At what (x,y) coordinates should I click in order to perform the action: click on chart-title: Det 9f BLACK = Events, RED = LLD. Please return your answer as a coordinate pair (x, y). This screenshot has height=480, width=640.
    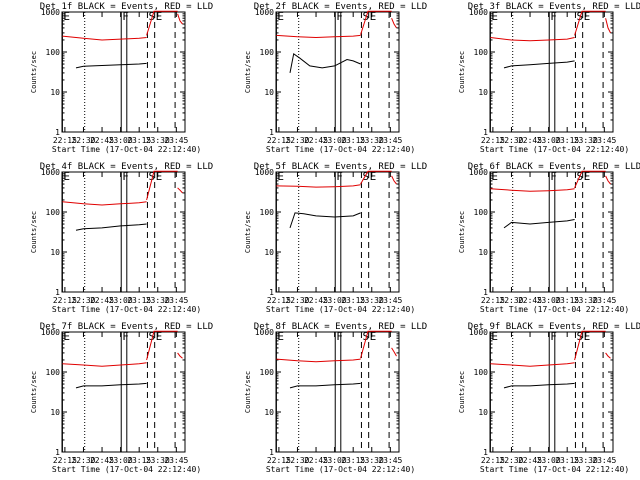
    Looking at the image, I should click on (554, 327).